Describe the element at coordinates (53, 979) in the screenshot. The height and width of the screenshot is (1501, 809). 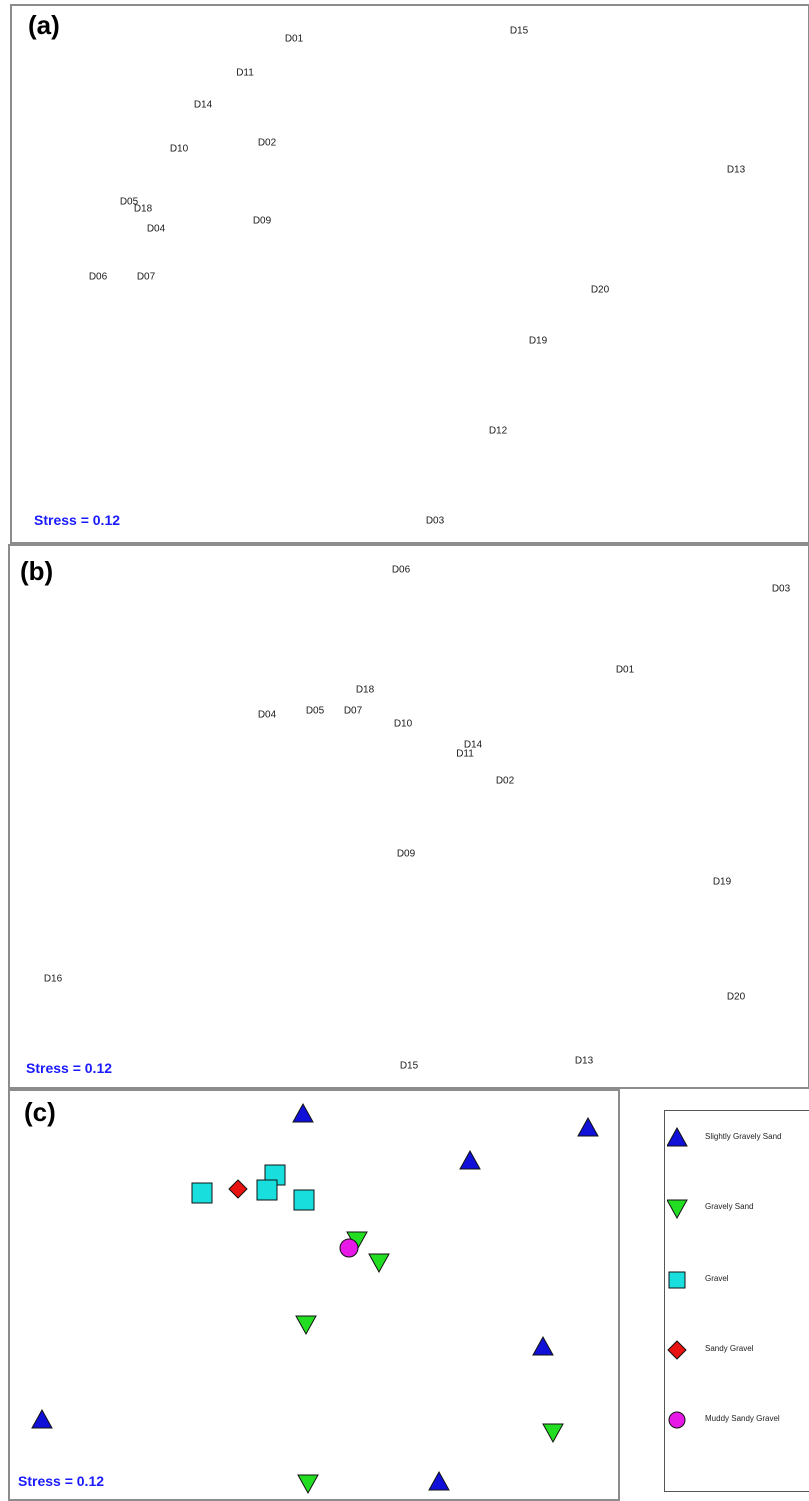
I see `point-label-d16: D16` at that location.